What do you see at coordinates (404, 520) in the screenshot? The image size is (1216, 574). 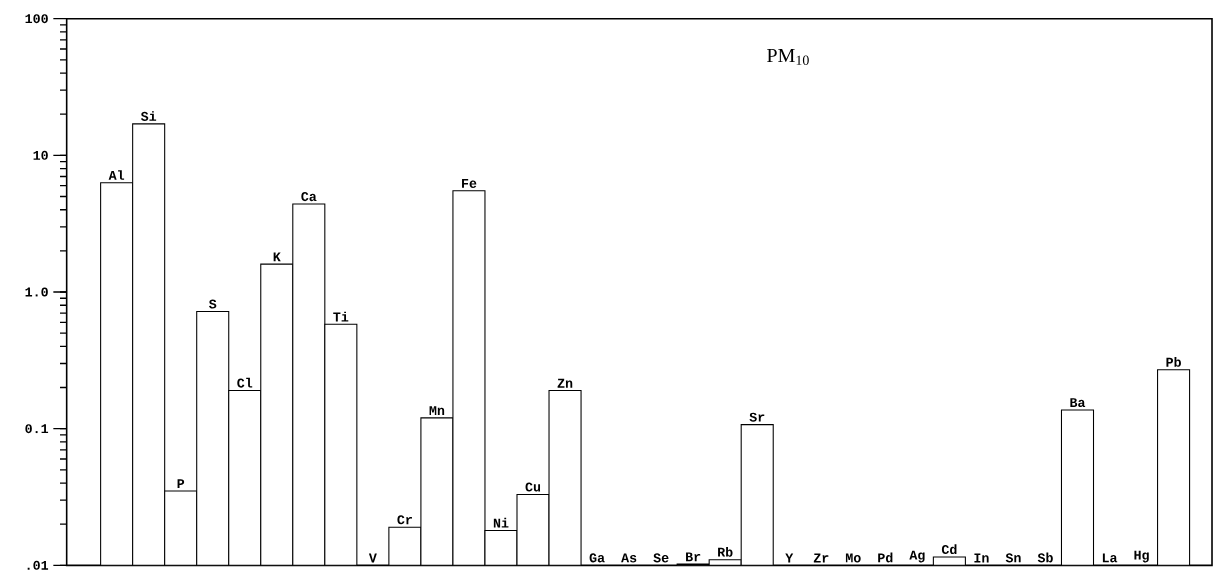 I see `x-tick-label: Cr` at bounding box center [404, 520].